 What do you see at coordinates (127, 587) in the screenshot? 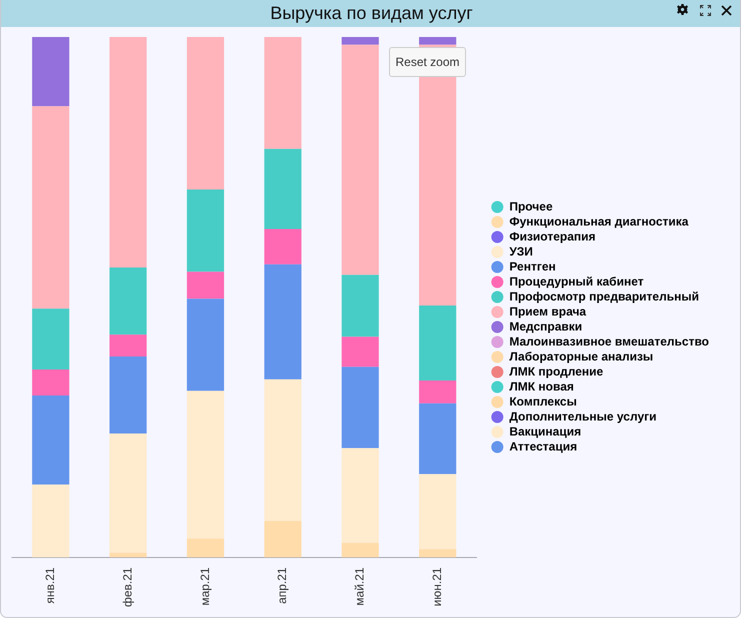
I see `x-tick-label: фев.21` at bounding box center [127, 587].